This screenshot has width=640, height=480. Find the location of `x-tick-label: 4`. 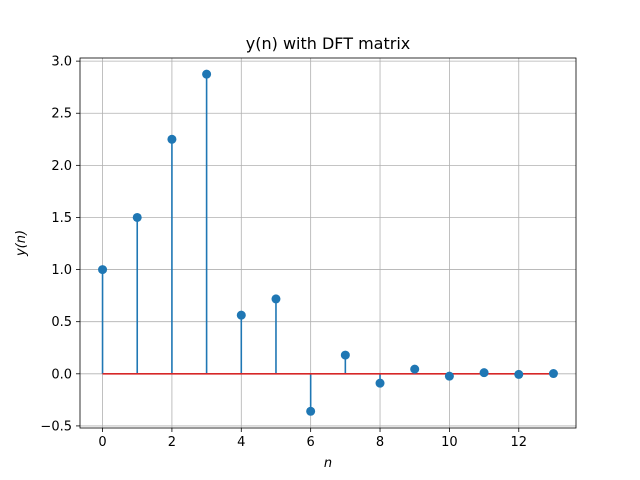

x-tick-label: 4 is located at coordinates (241, 442).